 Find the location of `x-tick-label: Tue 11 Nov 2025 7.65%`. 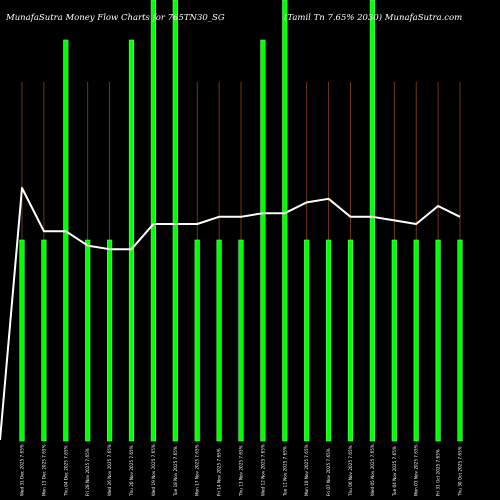

x-tick-label: Tue 11 Nov 2025 7.65% is located at coordinates (284, 471).